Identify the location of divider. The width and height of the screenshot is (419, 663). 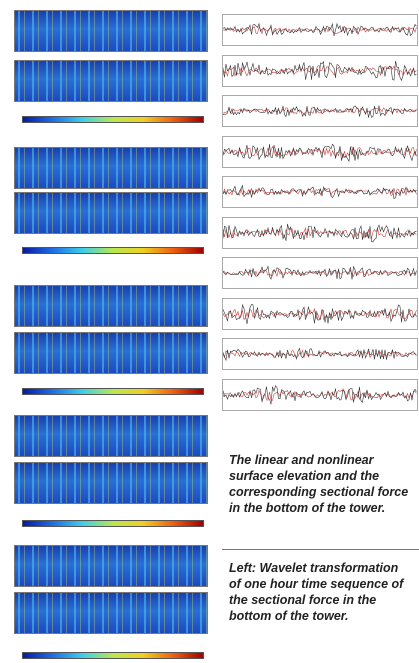
(320, 549).